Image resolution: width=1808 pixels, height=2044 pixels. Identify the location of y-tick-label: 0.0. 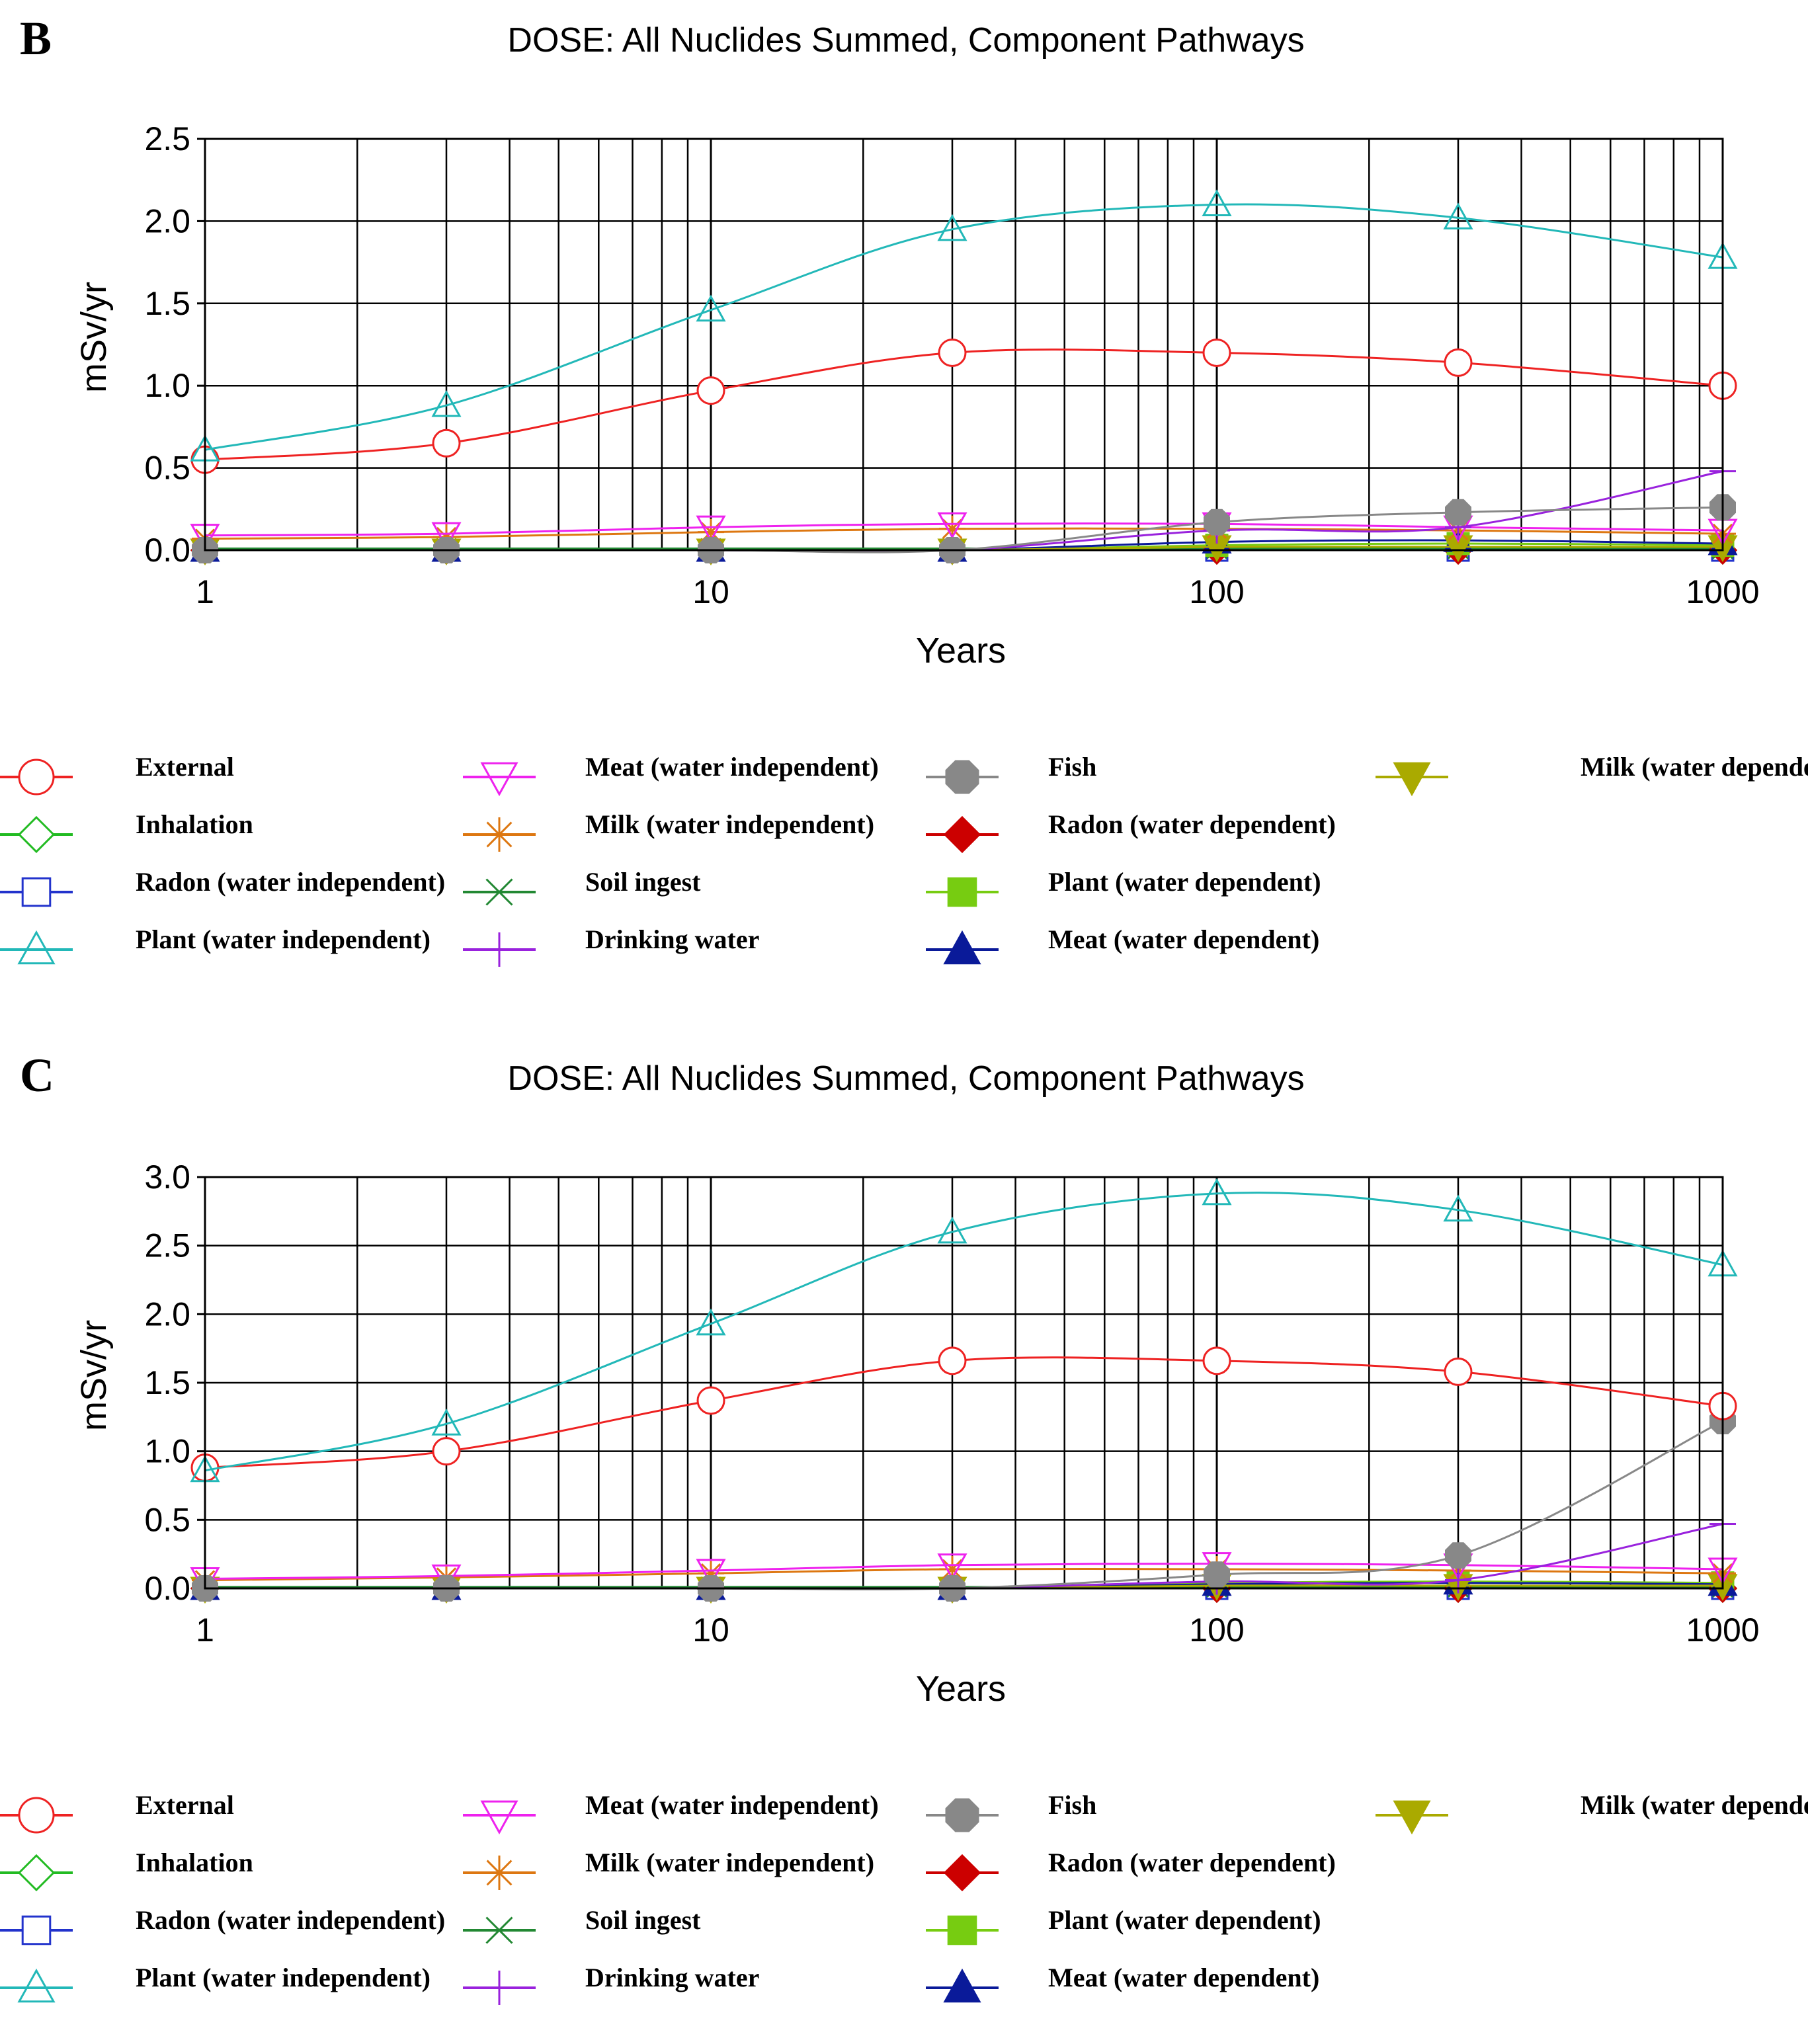
(167, 1589).